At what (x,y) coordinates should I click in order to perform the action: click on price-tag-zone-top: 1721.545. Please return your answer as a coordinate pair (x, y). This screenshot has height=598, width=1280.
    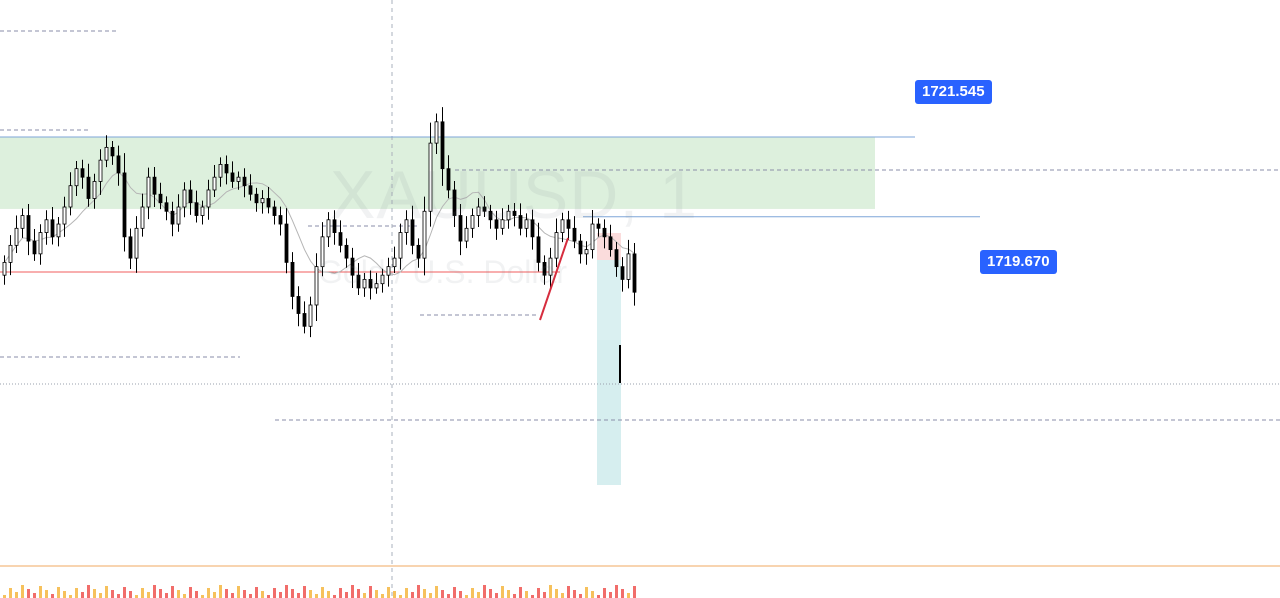
    Looking at the image, I should click on (953, 92).